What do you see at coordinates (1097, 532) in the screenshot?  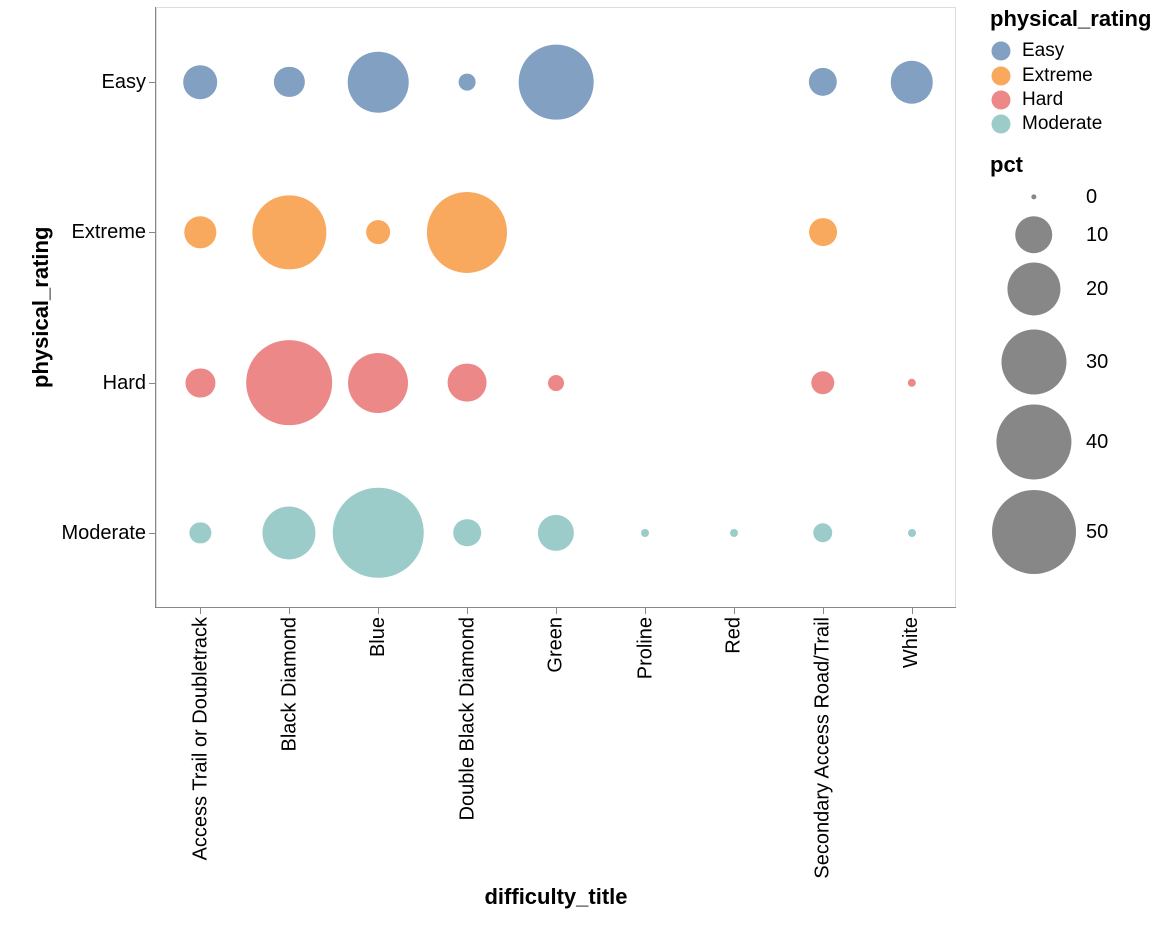 I see `legend-size-label: 50` at bounding box center [1097, 532].